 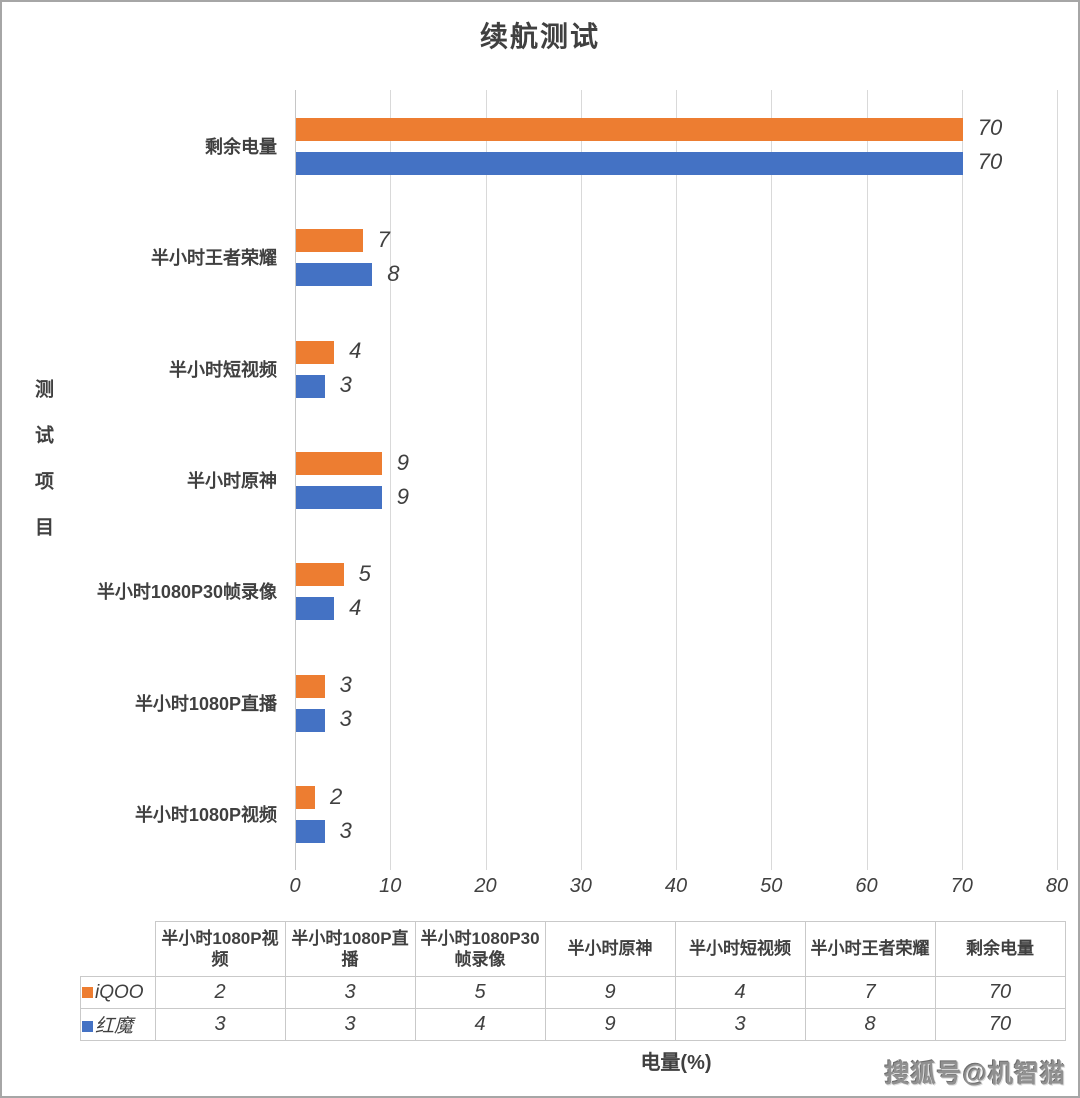 I want to click on table-value-cell: 2, so click(x=220, y=992).